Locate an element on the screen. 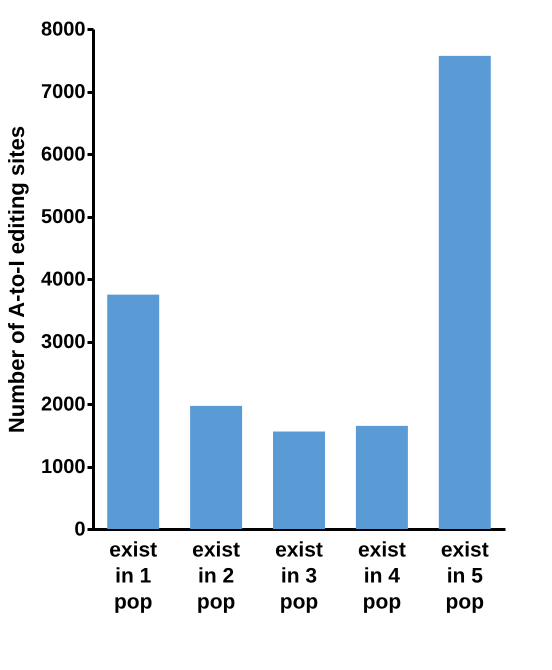 The image size is (552, 670). x-tick-label: exist in 5 pop is located at coordinates (464, 576).